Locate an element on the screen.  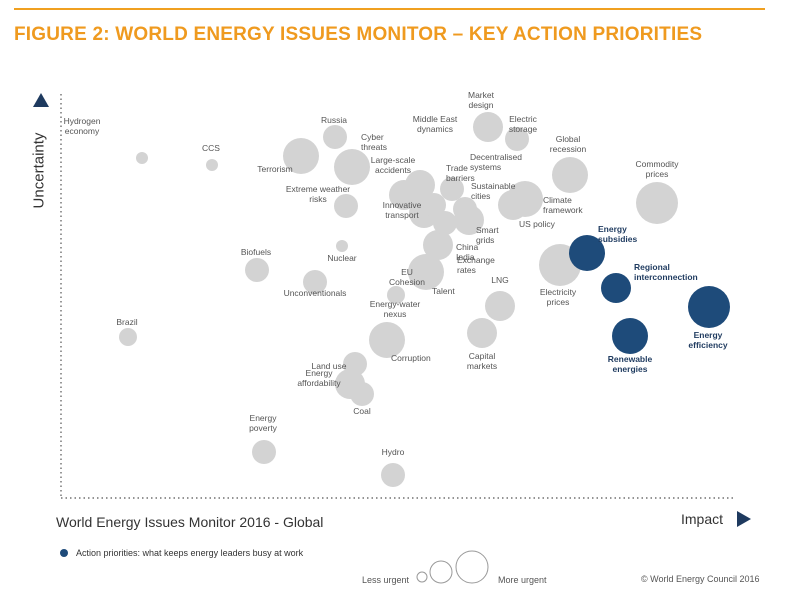
label-market-design: Market design is located at coordinates (481, 100).